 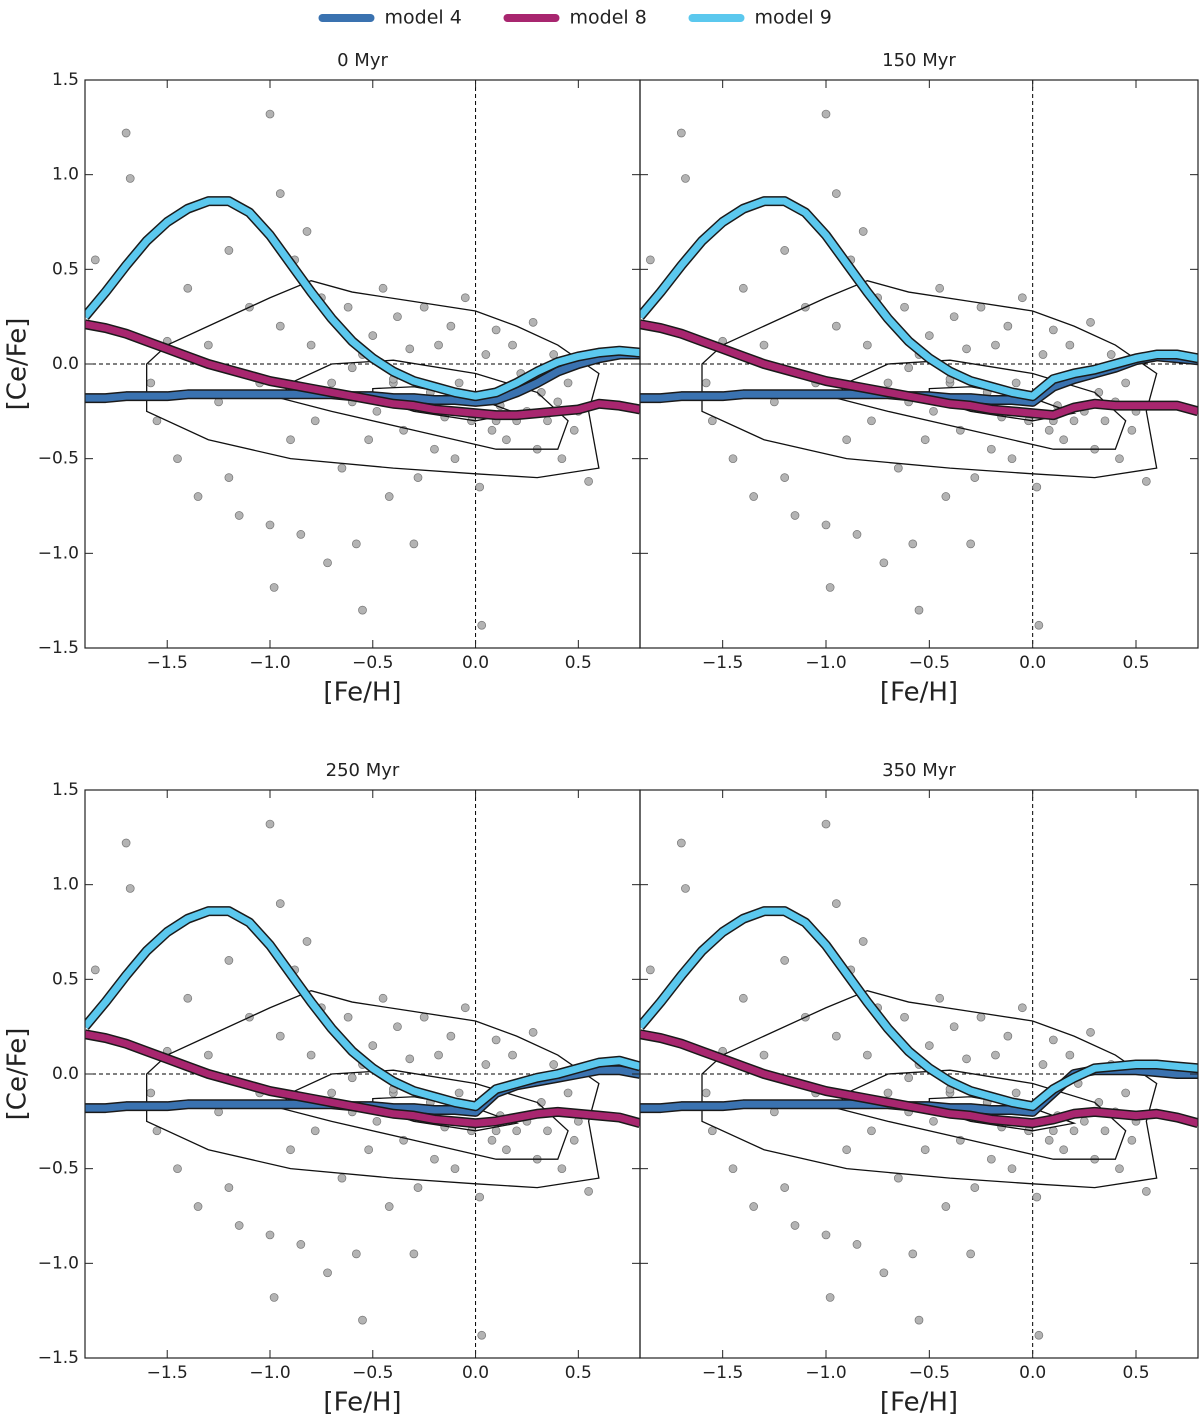 I want to click on x-tick-label: −1.5, so click(x=722, y=1373).